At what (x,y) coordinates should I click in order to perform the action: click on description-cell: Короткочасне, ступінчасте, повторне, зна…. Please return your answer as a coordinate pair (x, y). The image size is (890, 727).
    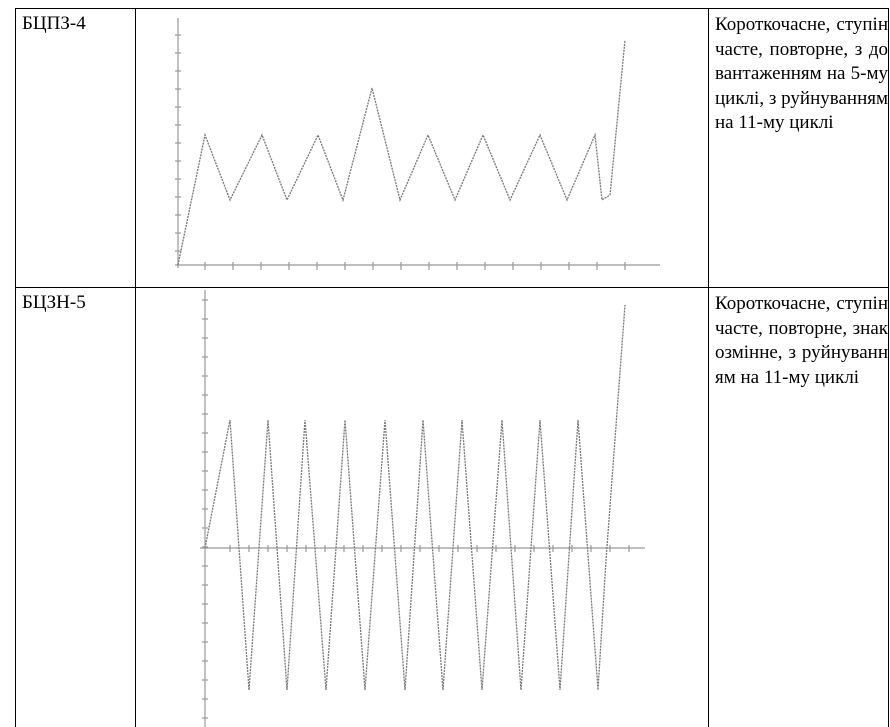
    Looking at the image, I should click on (798, 507).